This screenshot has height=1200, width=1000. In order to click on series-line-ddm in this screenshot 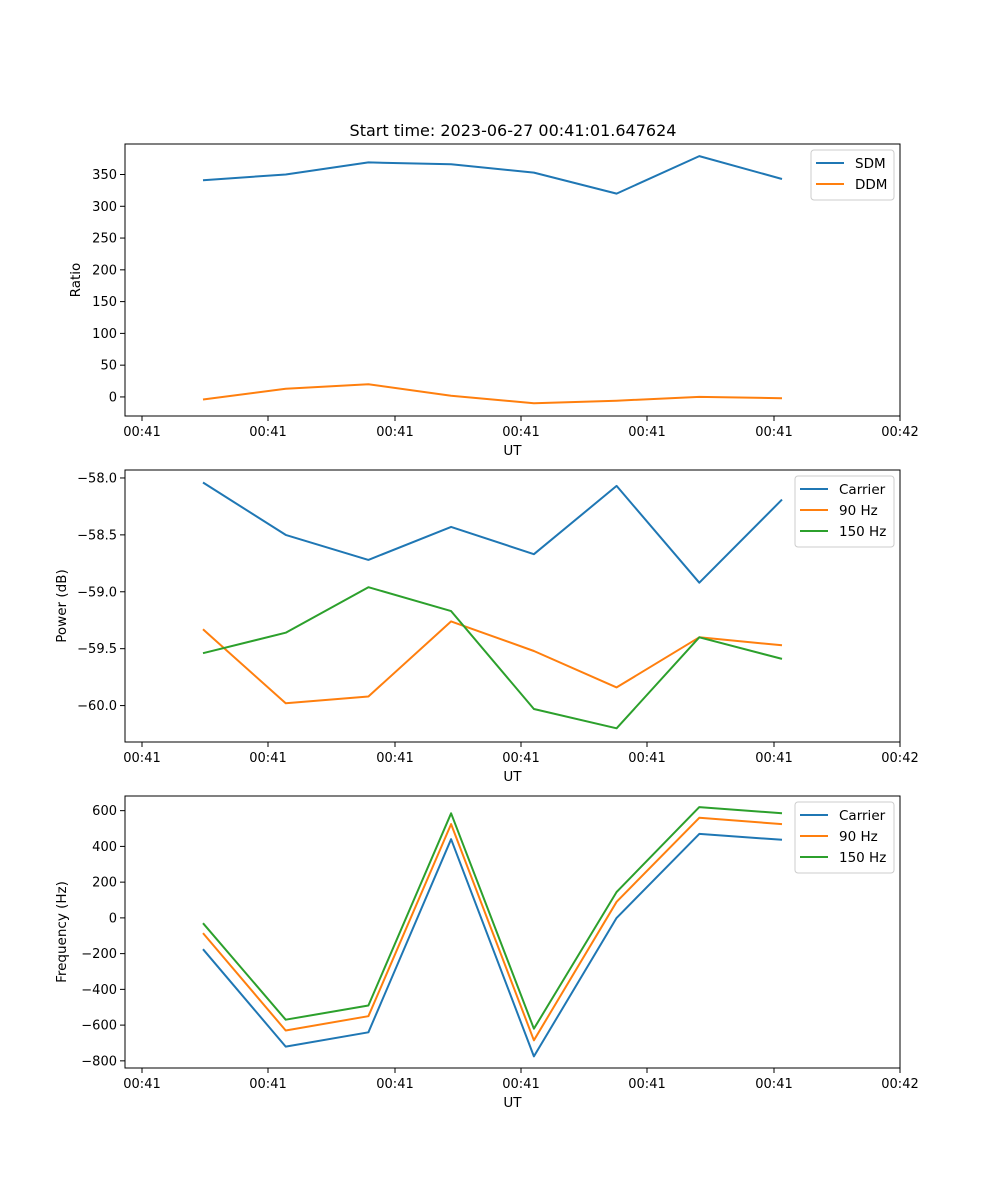, I will do `click(492, 394)`.